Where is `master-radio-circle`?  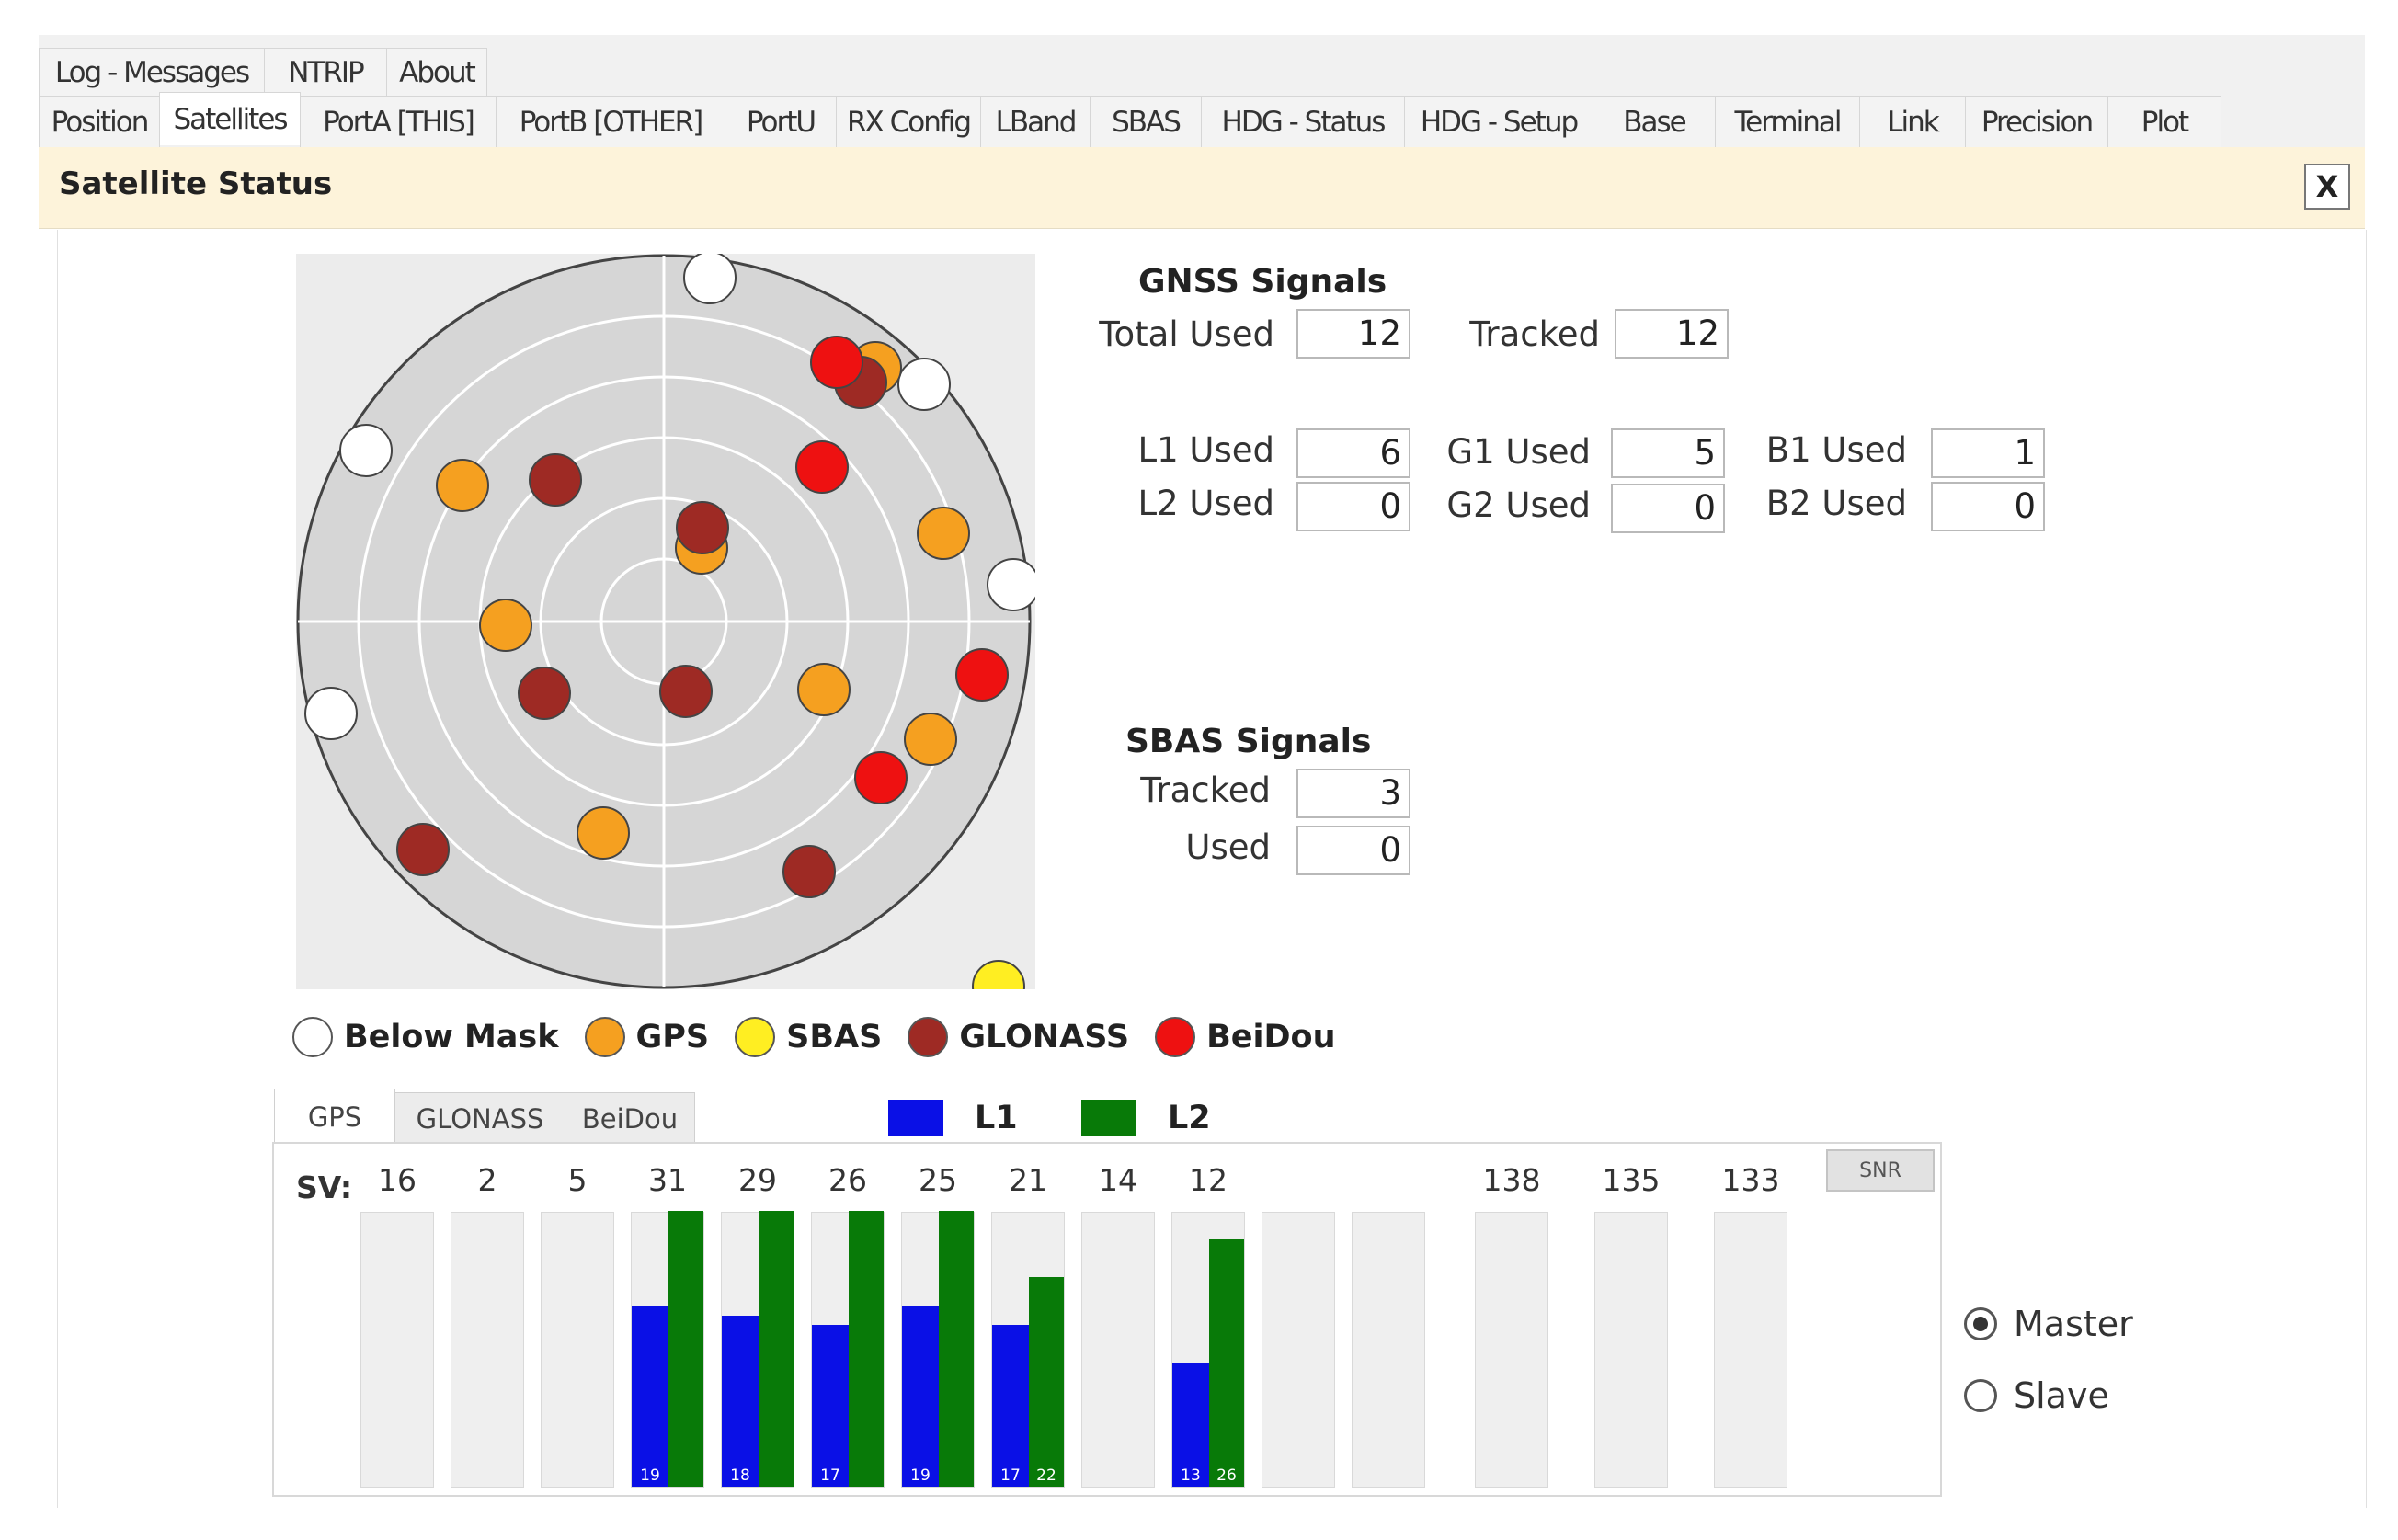
master-radio-circle is located at coordinates (1980, 1323).